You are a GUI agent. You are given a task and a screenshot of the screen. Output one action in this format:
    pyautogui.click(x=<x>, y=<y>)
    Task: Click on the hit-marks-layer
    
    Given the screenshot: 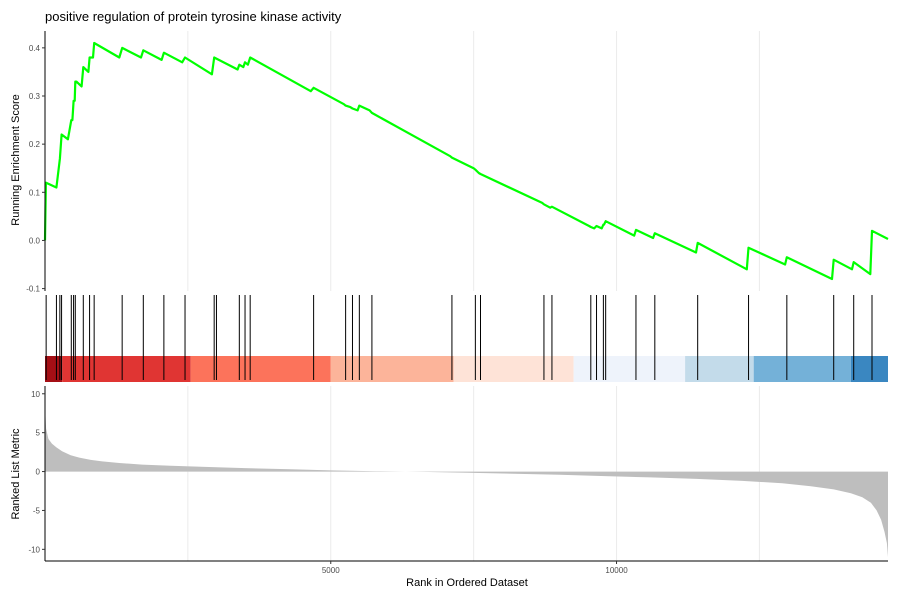 What is the action you would take?
    pyautogui.click(x=459, y=337)
    